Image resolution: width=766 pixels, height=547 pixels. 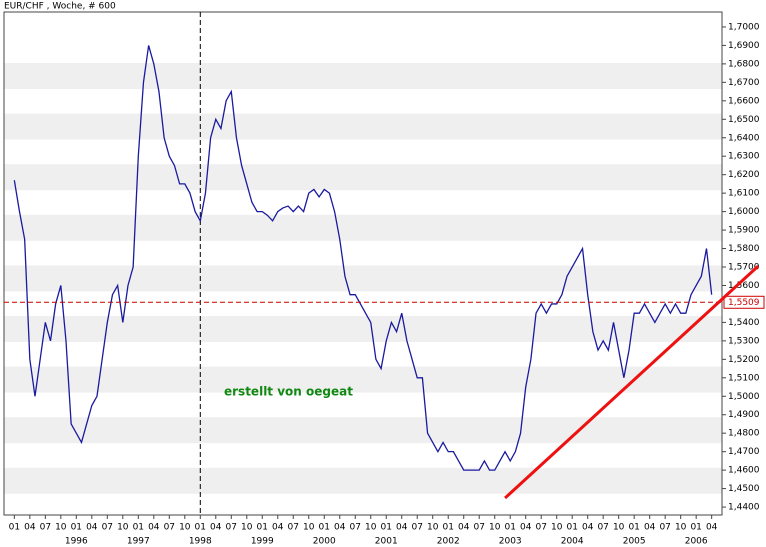 I want to click on year-label: 2003, so click(x=510, y=542).